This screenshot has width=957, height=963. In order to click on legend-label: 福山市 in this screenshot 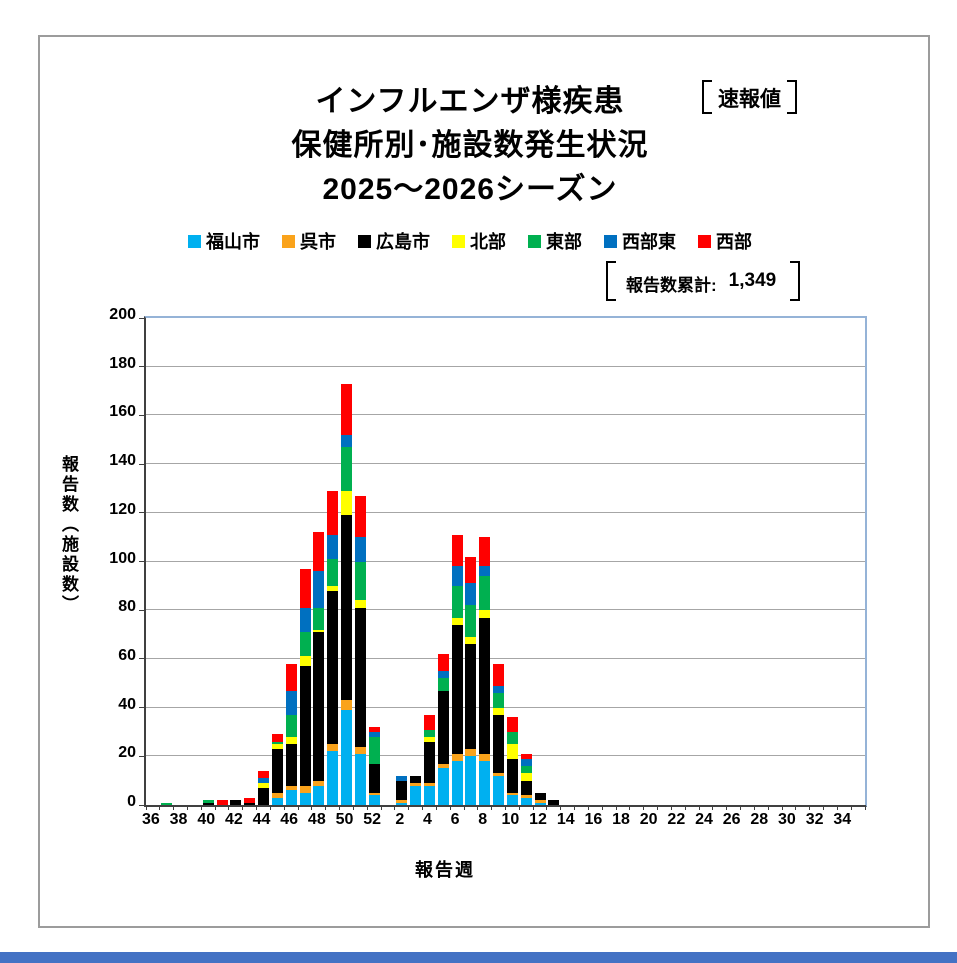, I will do `click(233, 242)`.